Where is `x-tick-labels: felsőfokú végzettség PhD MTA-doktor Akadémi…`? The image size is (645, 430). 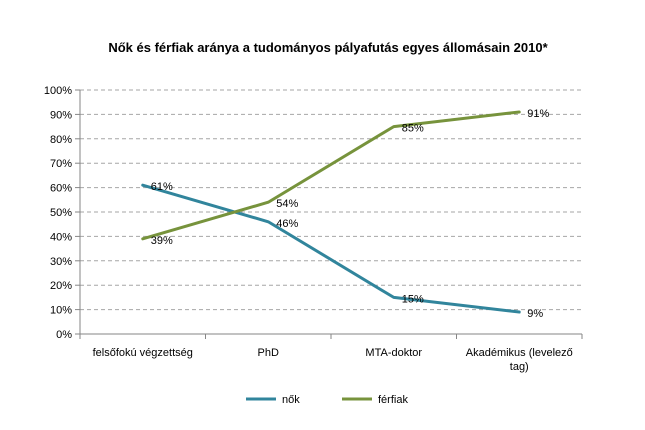 x-tick-labels: felsőfokú végzettség PhD MTA-doktor Akadémi… is located at coordinates (333, 360).